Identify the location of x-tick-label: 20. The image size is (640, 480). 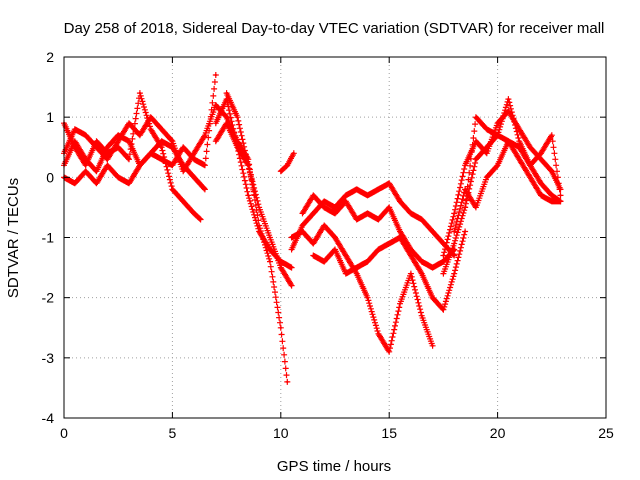
(498, 433).